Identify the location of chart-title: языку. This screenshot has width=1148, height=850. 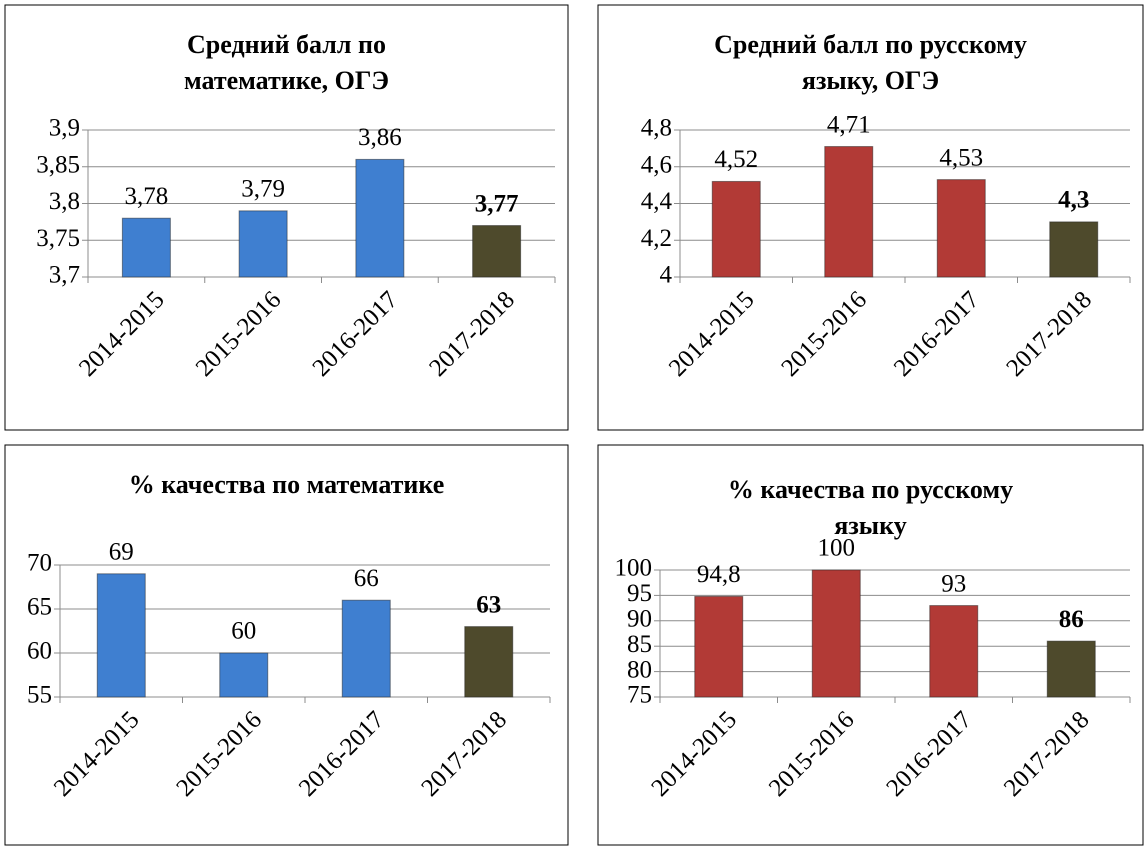
(870, 525).